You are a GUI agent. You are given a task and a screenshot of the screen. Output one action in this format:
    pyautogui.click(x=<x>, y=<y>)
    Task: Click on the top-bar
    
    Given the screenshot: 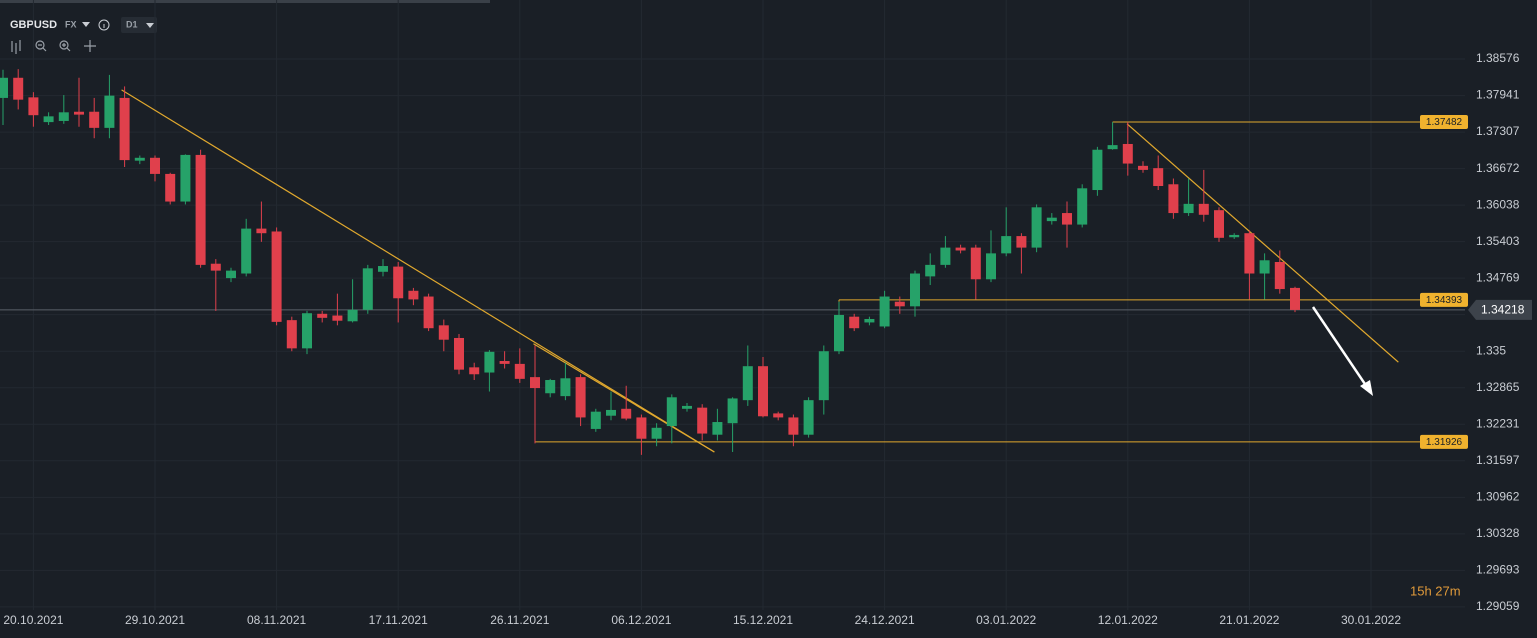 What is the action you would take?
    pyautogui.click(x=245, y=1)
    